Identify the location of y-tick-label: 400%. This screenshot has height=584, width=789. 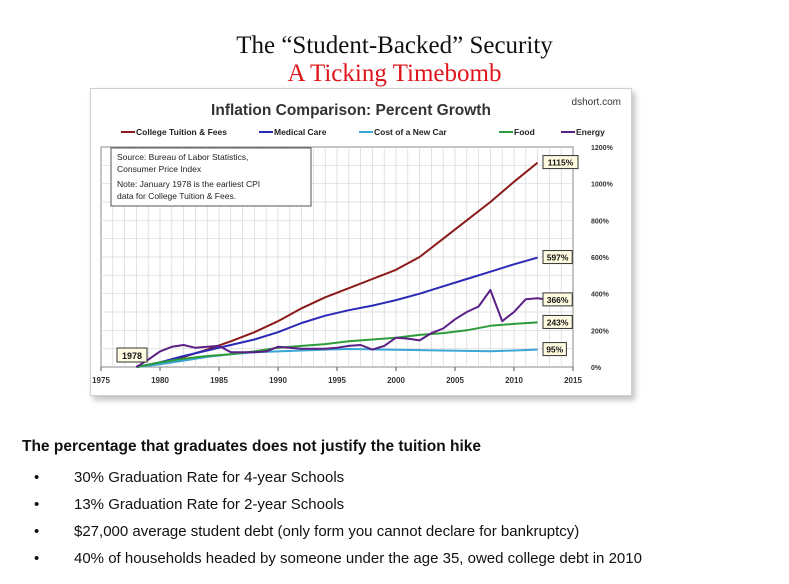
(600, 295).